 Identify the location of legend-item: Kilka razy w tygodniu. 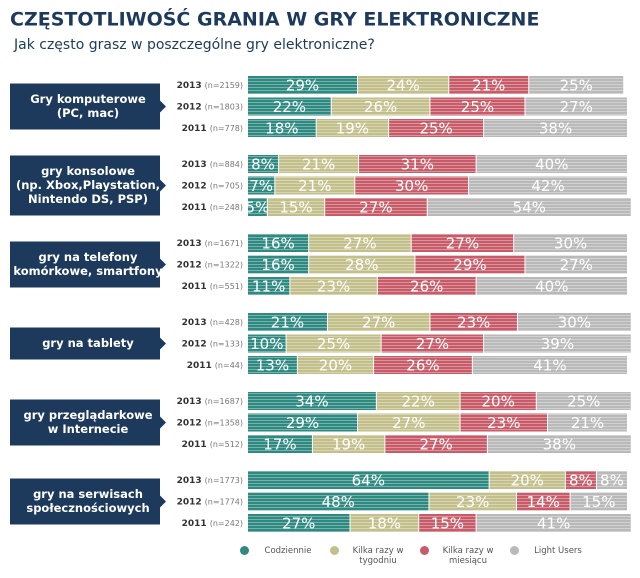
(375, 556).